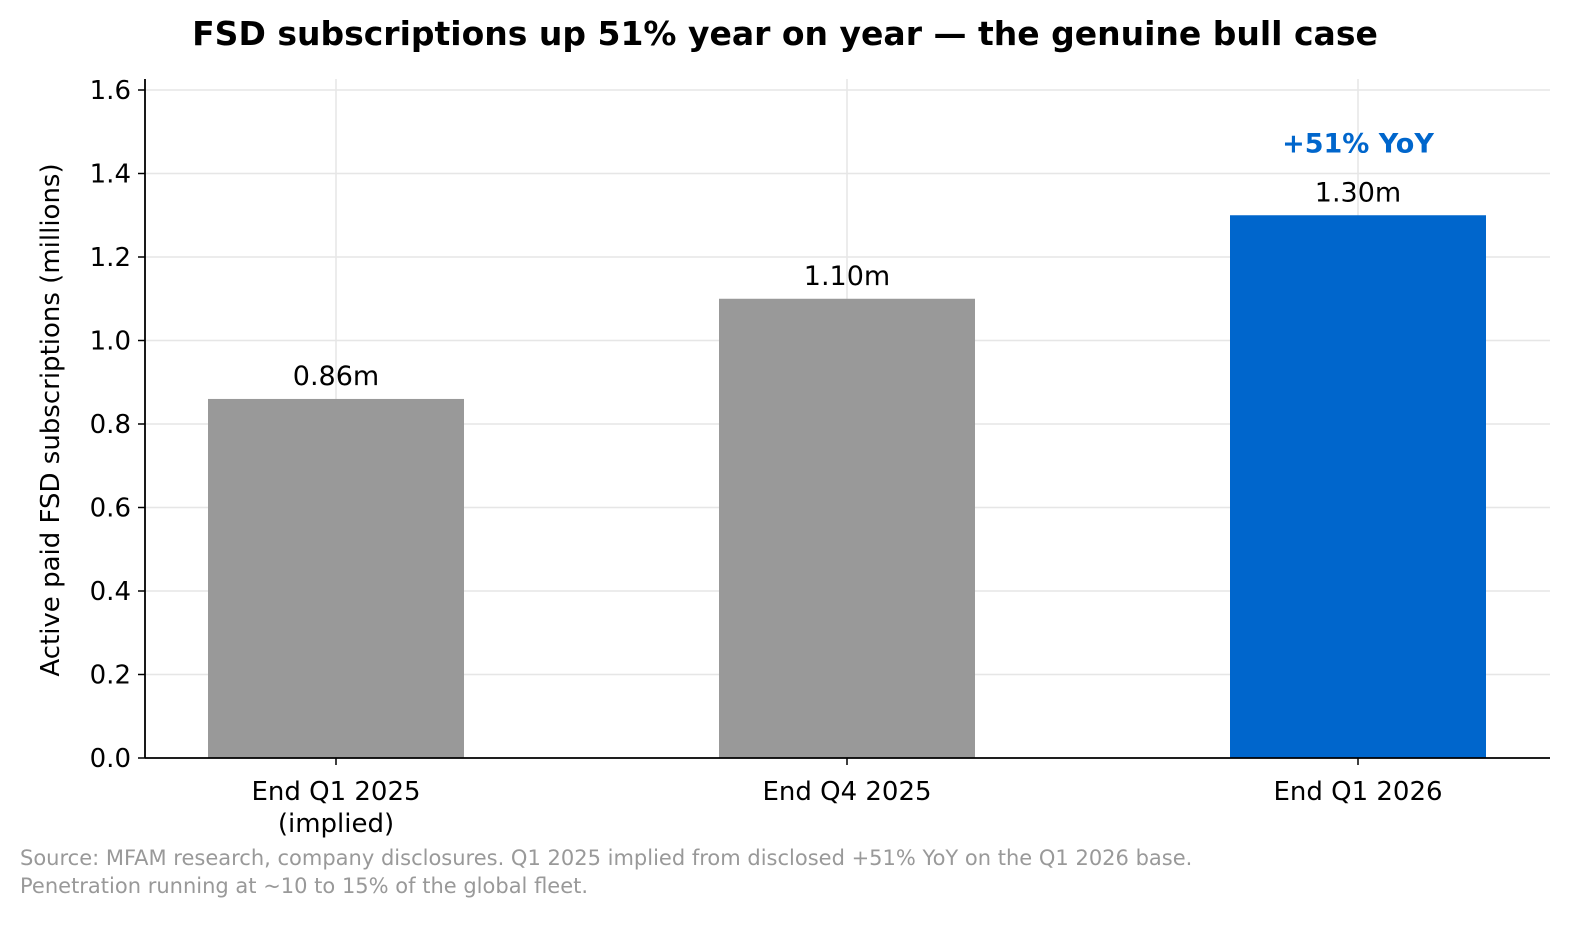 The height and width of the screenshot is (929, 1590). I want to click on x-tick-label: (implied), so click(336, 824).